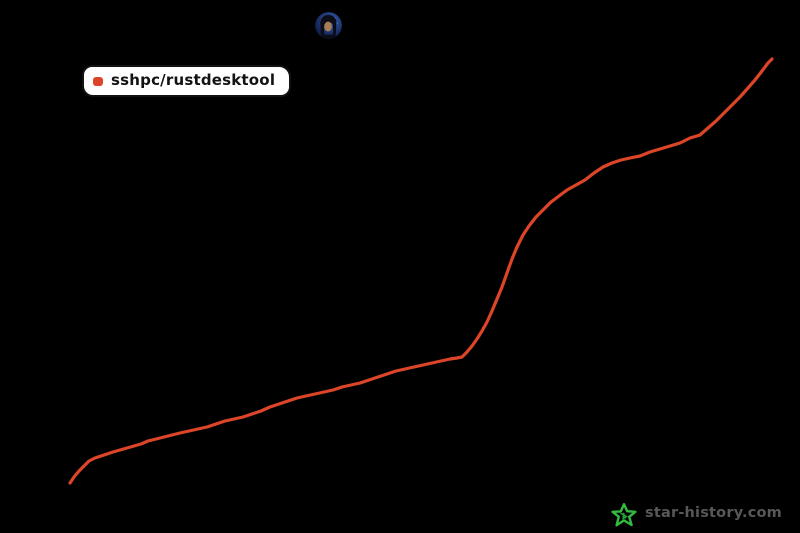  I want to click on legend: sshpc/rustdesktool, so click(187, 81).